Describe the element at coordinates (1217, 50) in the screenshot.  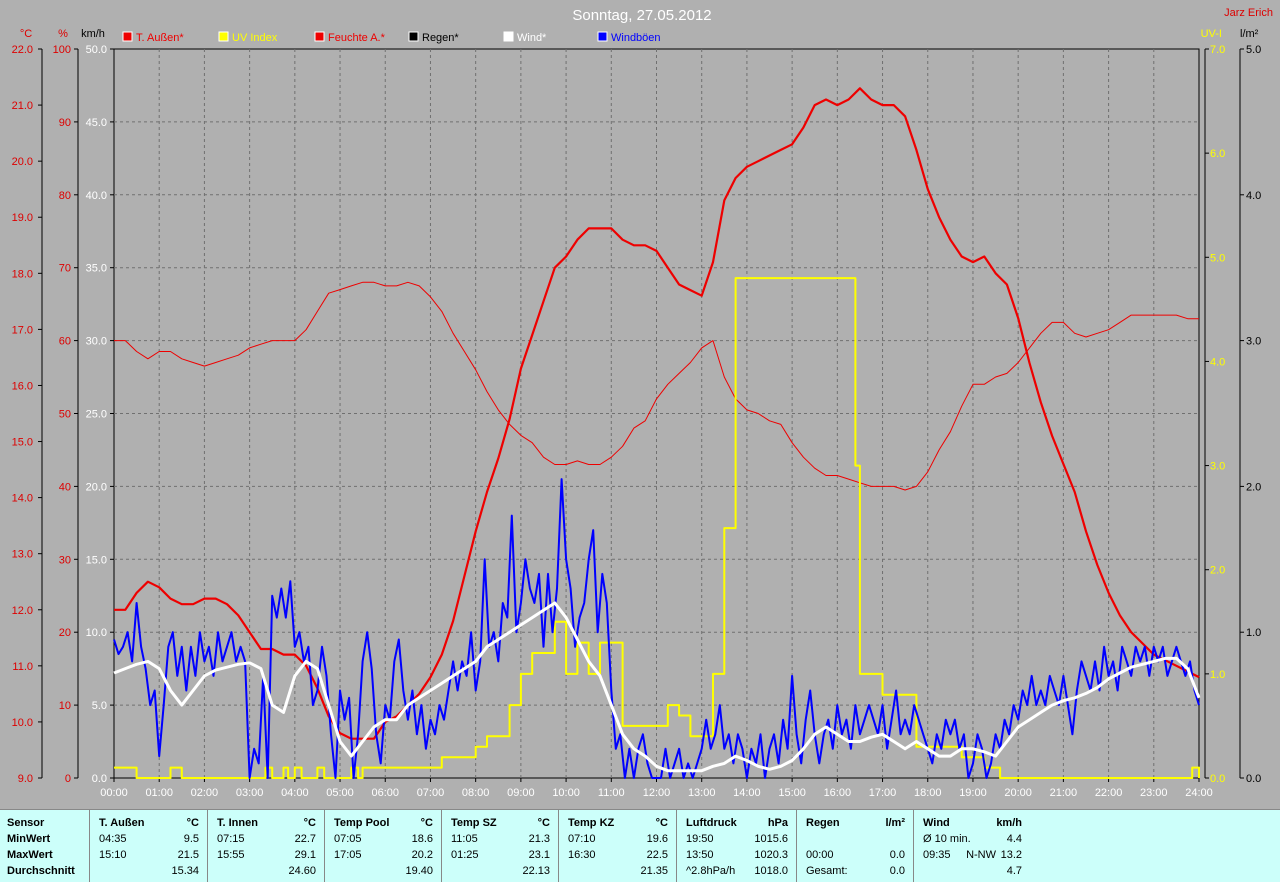
I see `uv-tick-label: 7.0` at that location.